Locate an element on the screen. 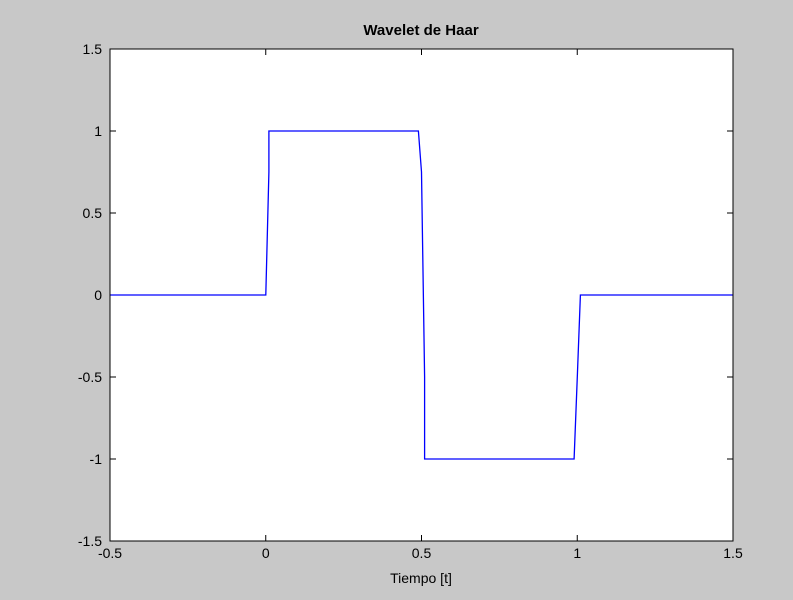  x-axis-label: Tiempo [t] is located at coordinates (421, 578).